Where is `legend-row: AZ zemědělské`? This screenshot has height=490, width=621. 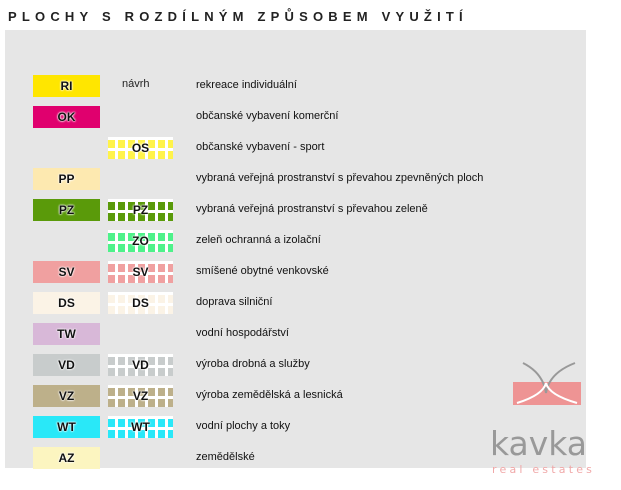
legend-row: AZ zemědělské is located at coordinates (295, 458).